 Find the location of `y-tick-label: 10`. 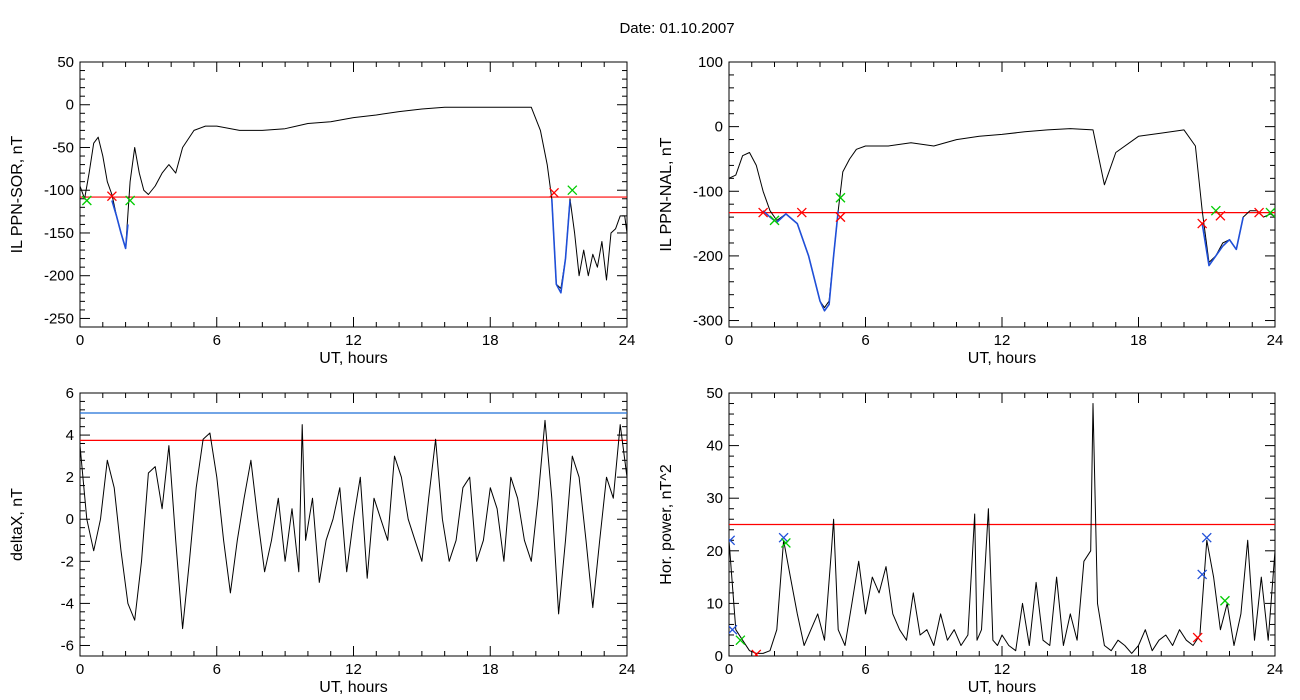

y-tick-label: 10 is located at coordinates (714, 603).